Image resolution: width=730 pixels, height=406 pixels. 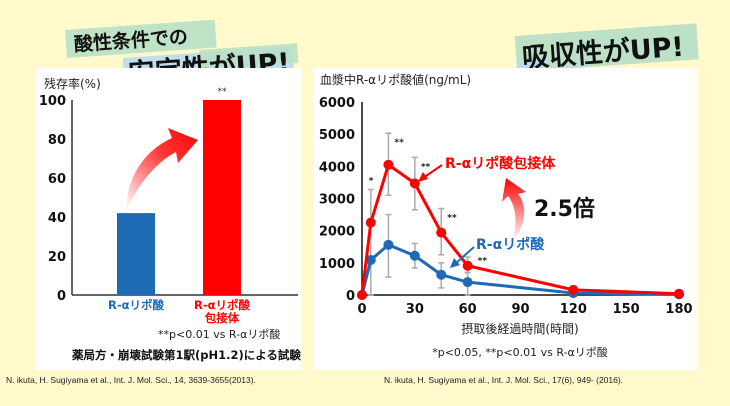 What do you see at coordinates (510, 244) in the screenshot?
I see `series-label-plain: R-αリポ酸` at bounding box center [510, 244].